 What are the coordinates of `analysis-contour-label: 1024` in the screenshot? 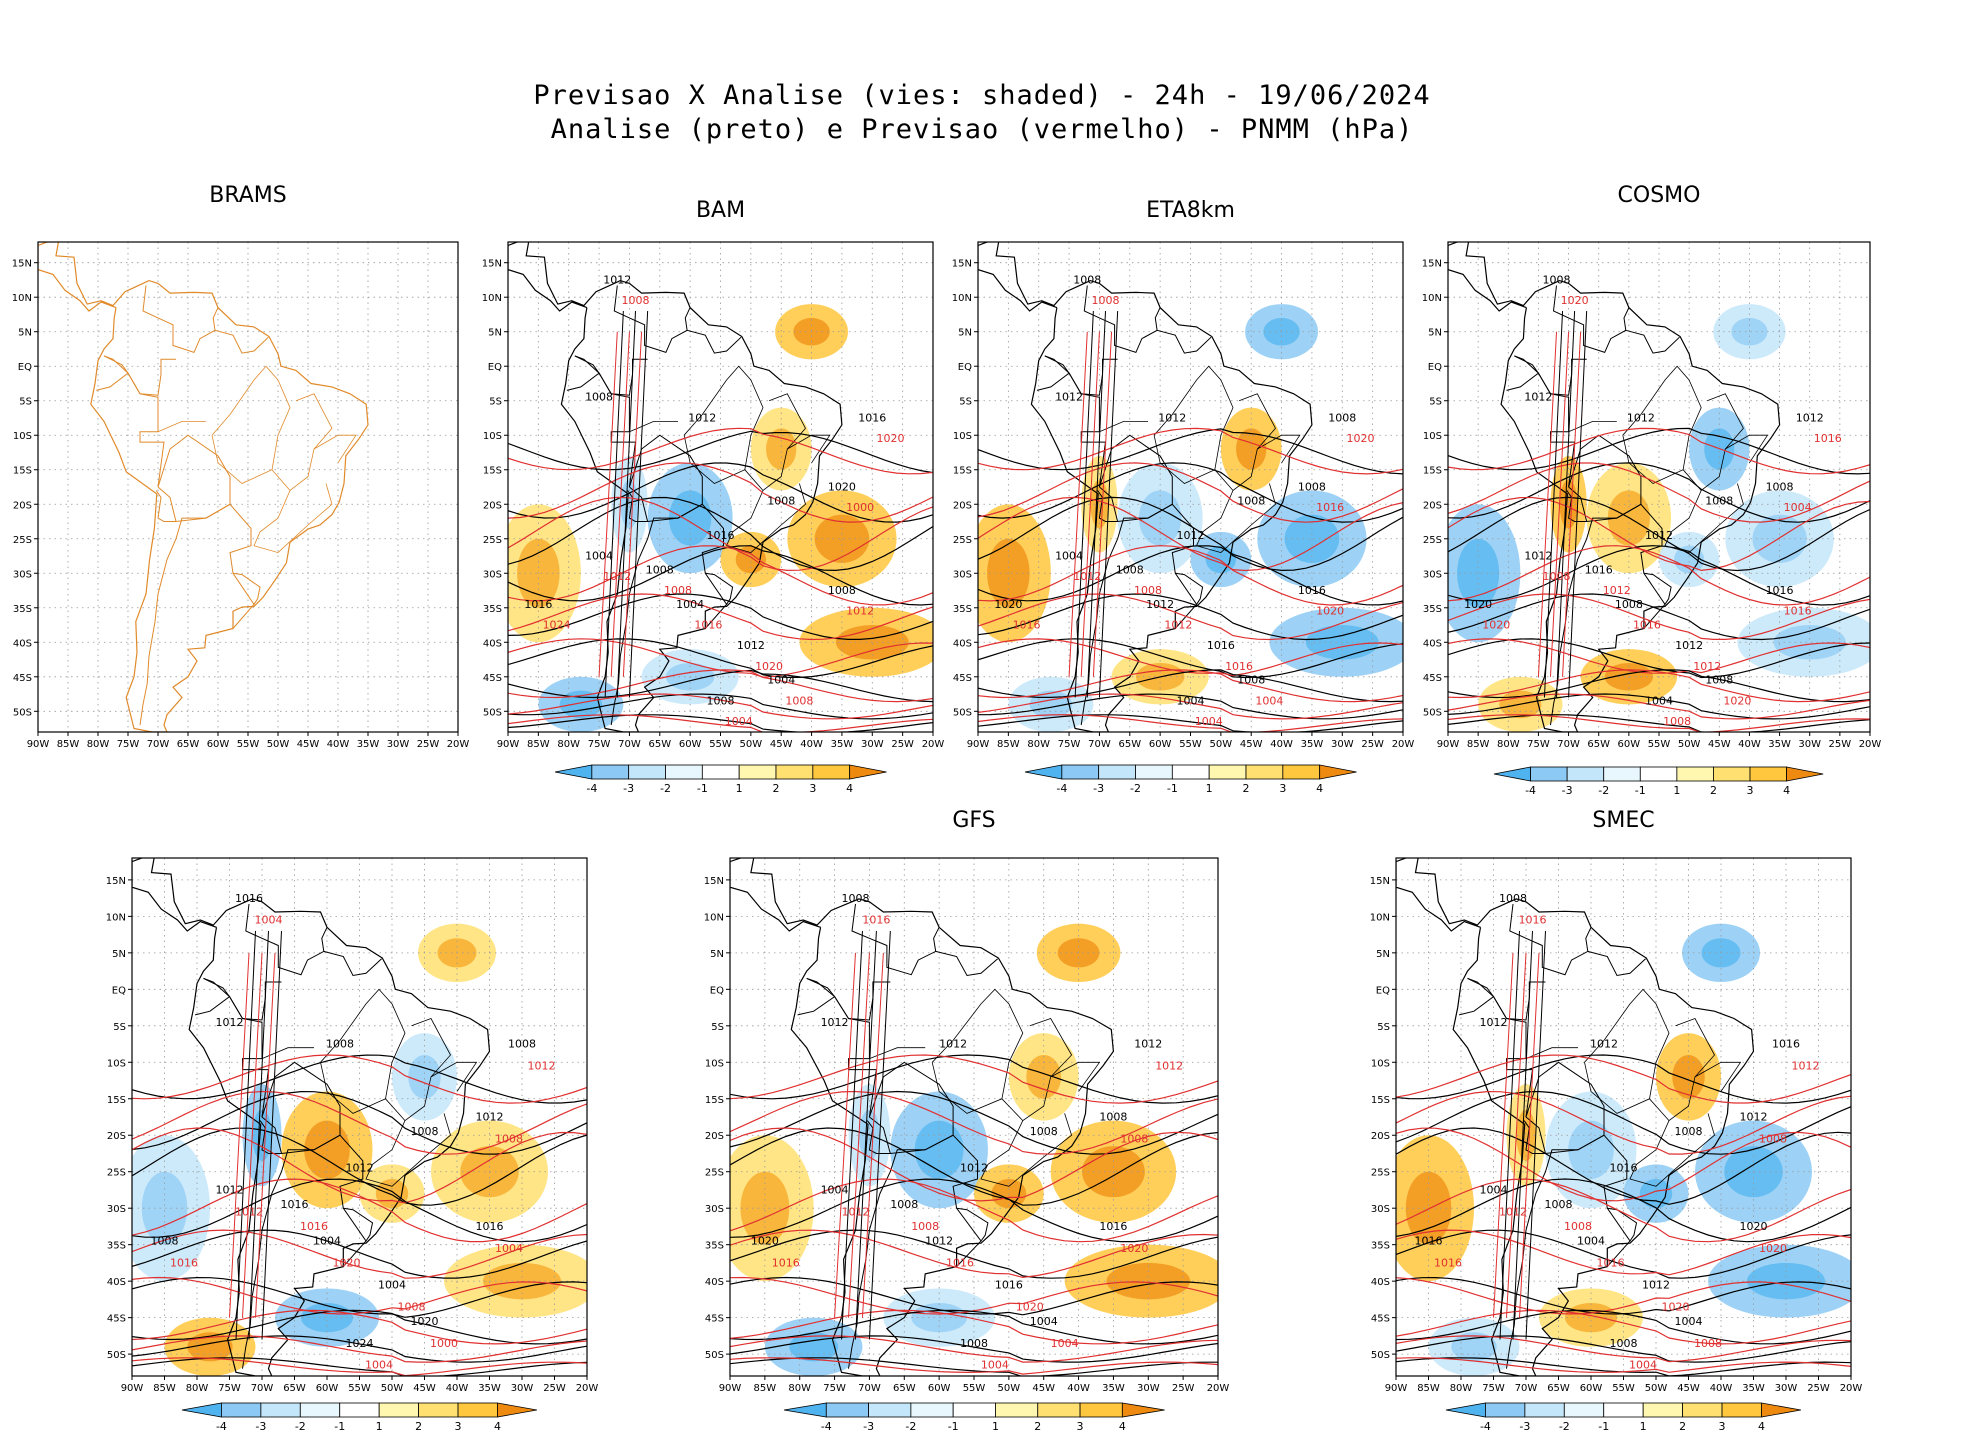 It's located at (360, 1343).